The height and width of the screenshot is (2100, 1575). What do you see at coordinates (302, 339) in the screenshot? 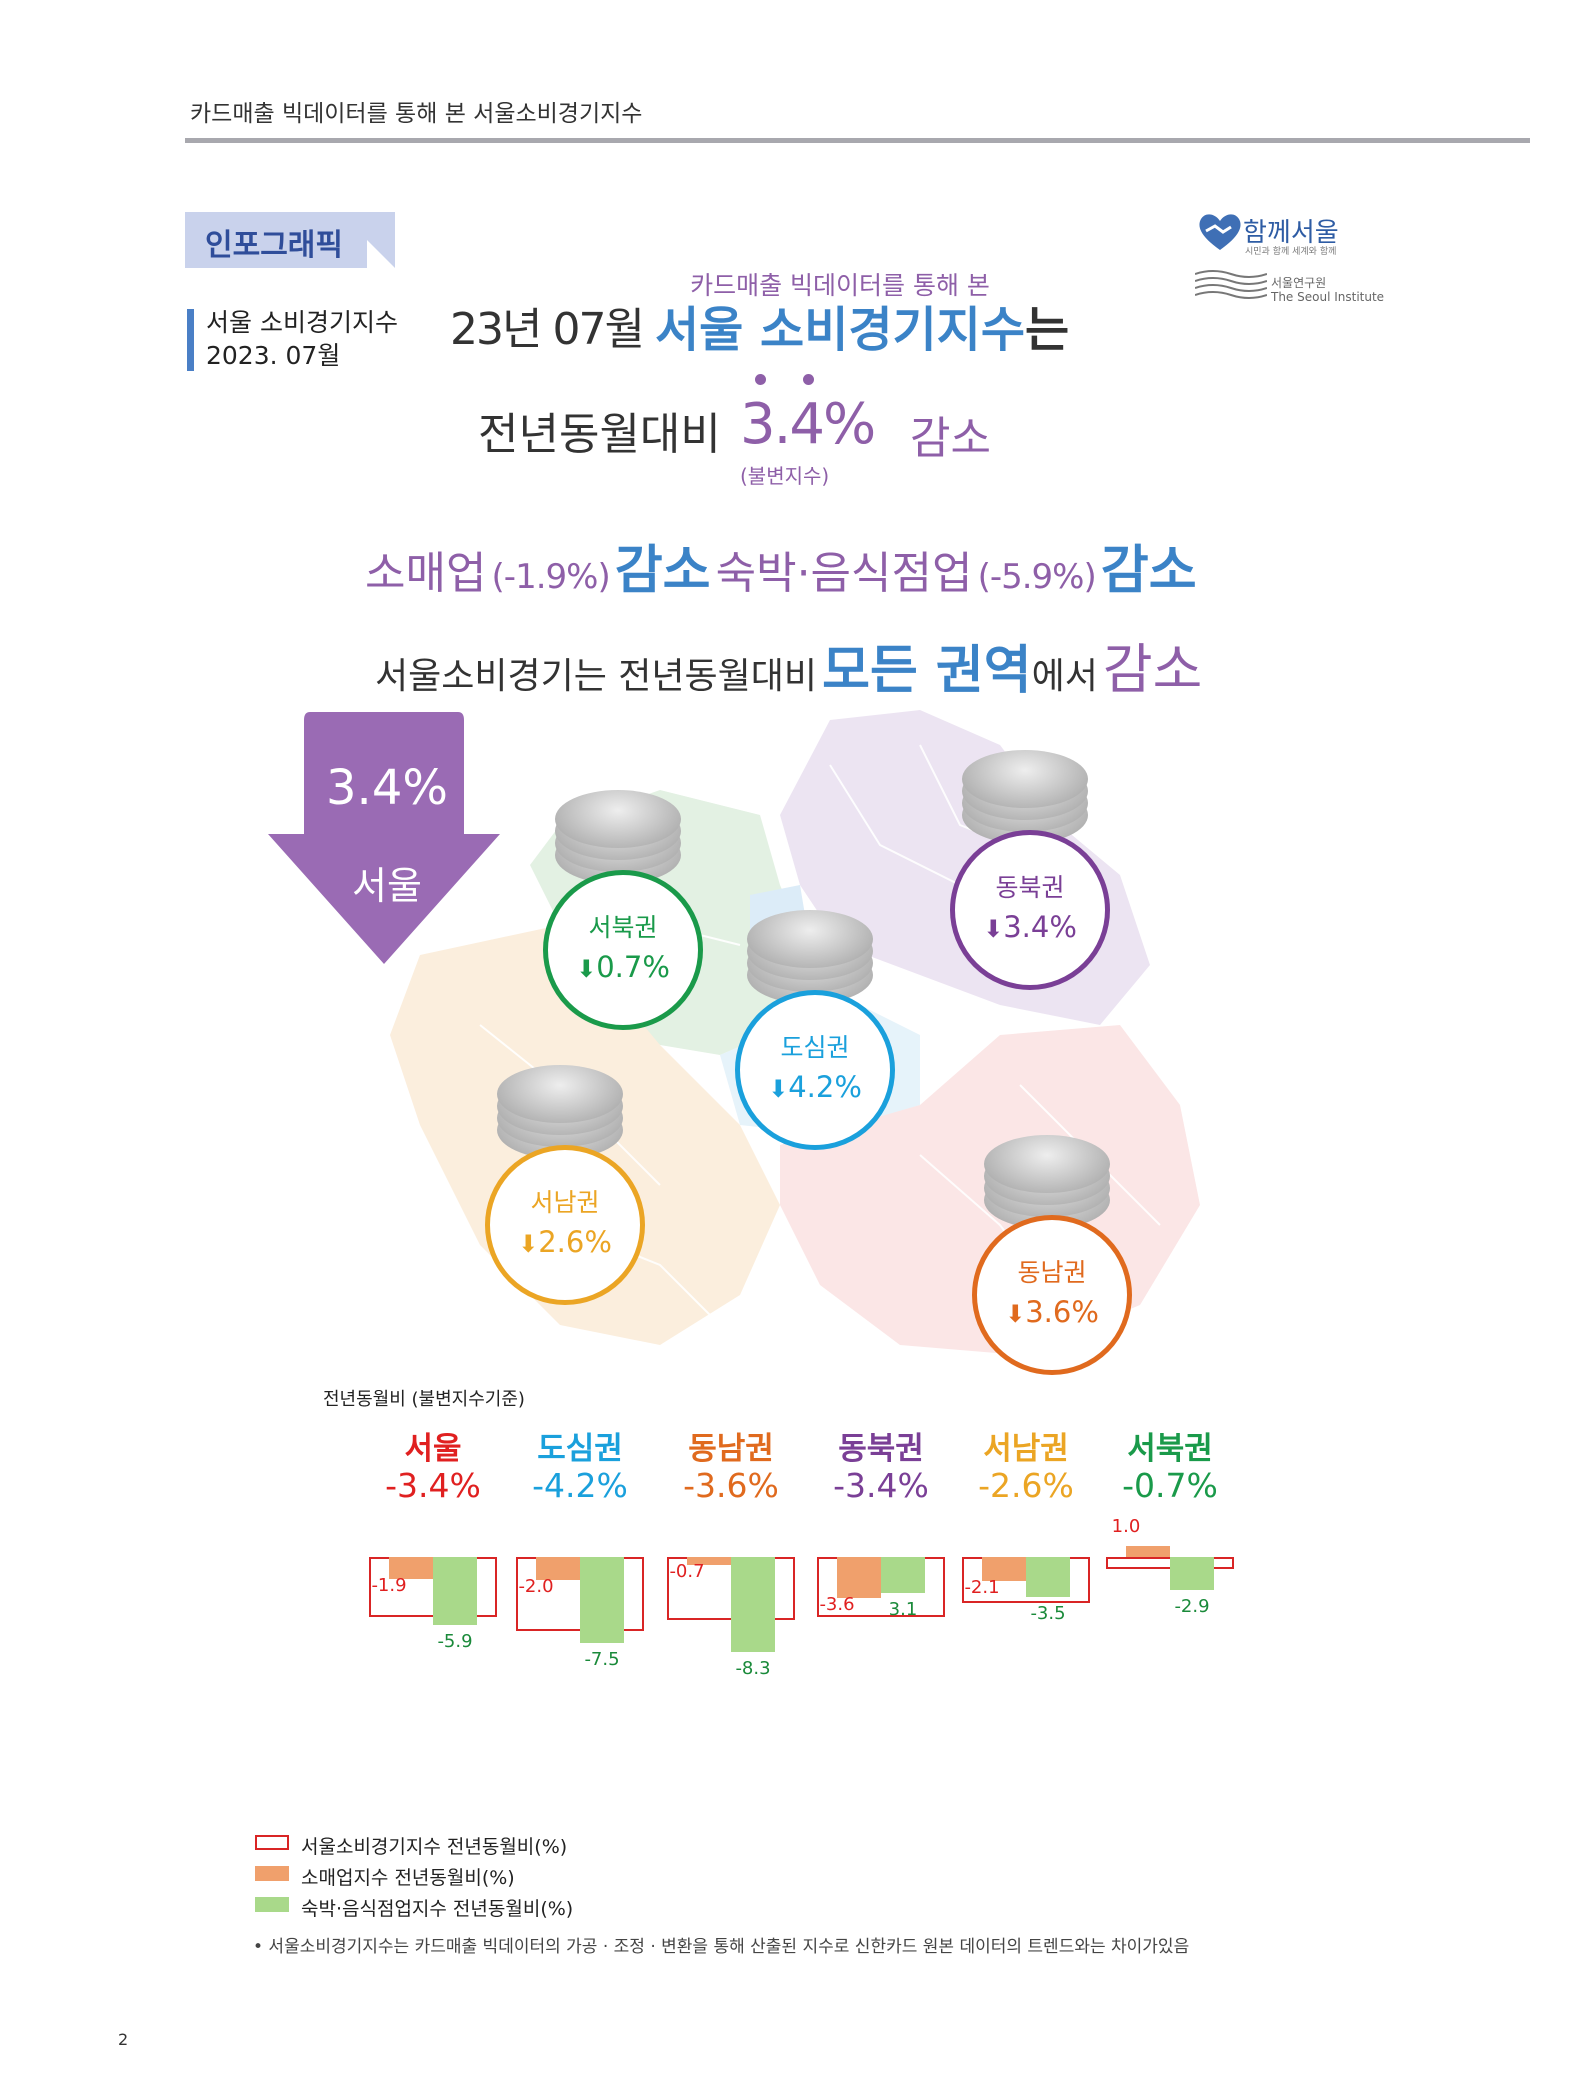
I see `period-label: 서울 소비경기지수 2023. 07월` at bounding box center [302, 339].